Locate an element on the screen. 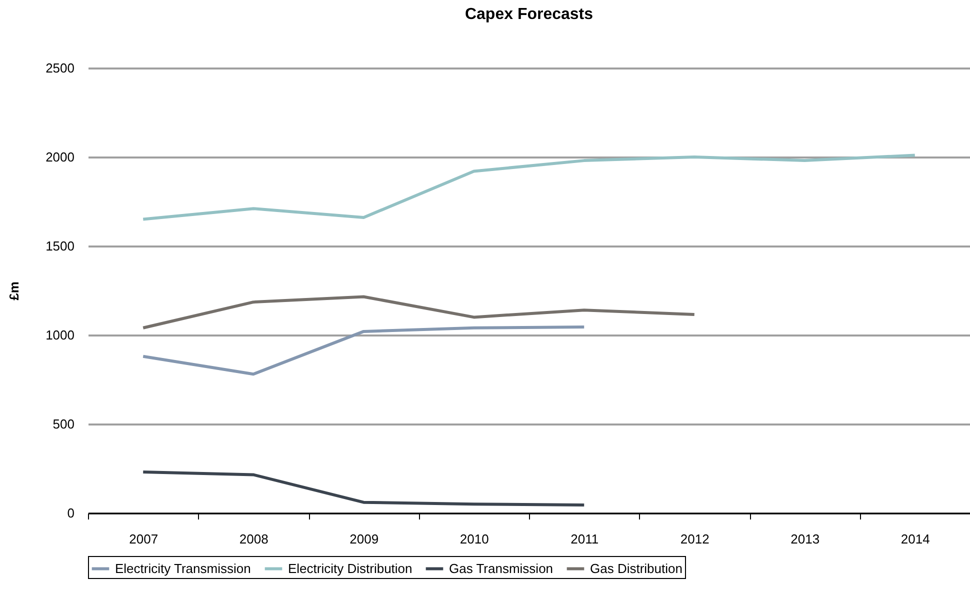 This screenshot has height=592, width=970. legend-label: Gas Transmission is located at coordinates (501, 568).